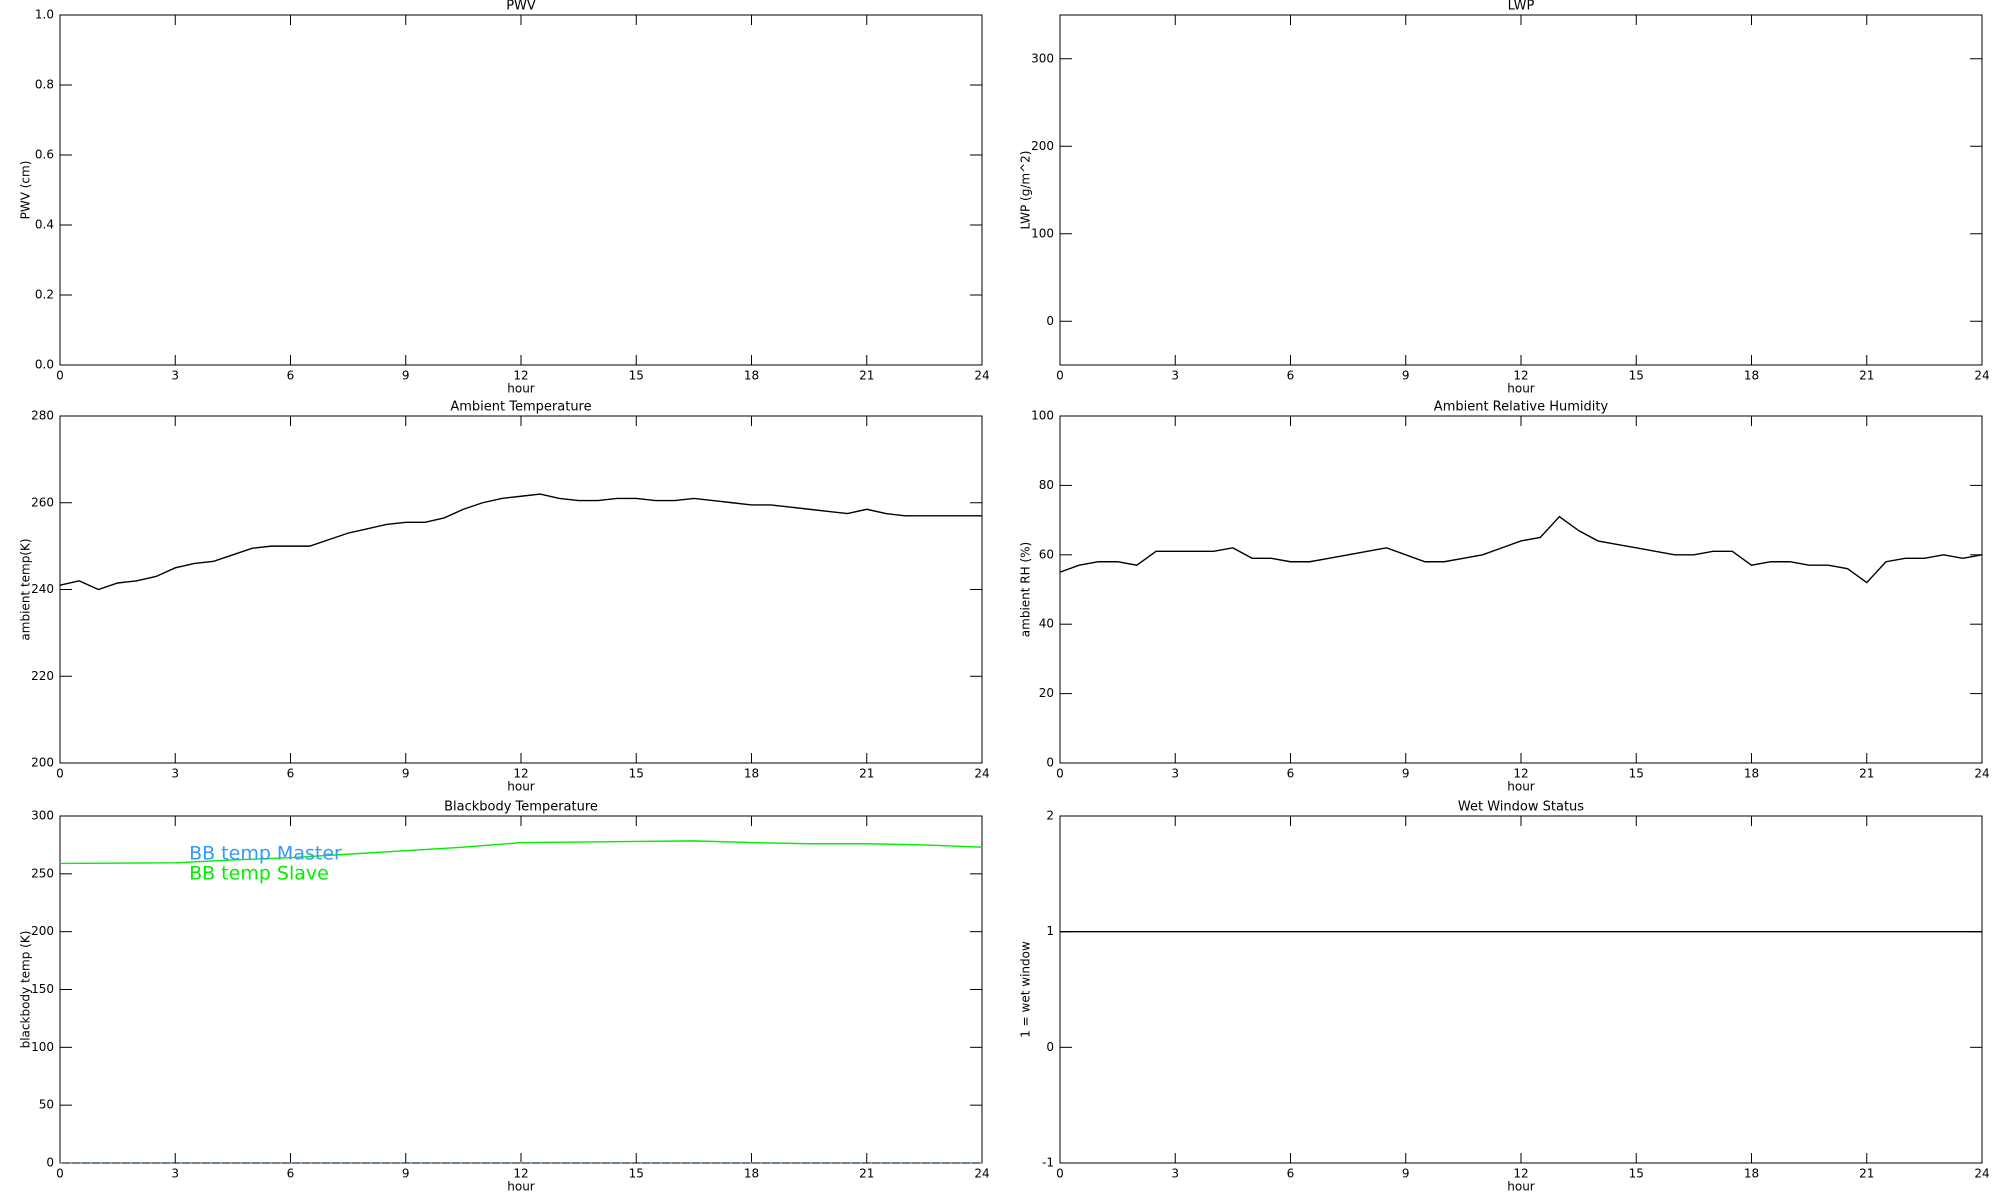 The height and width of the screenshot is (1200, 2000). What do you see at coordinates (44, 85) in the screenshot?
I see `y-tick-label: 0.8` at bounding box center [44, 85].